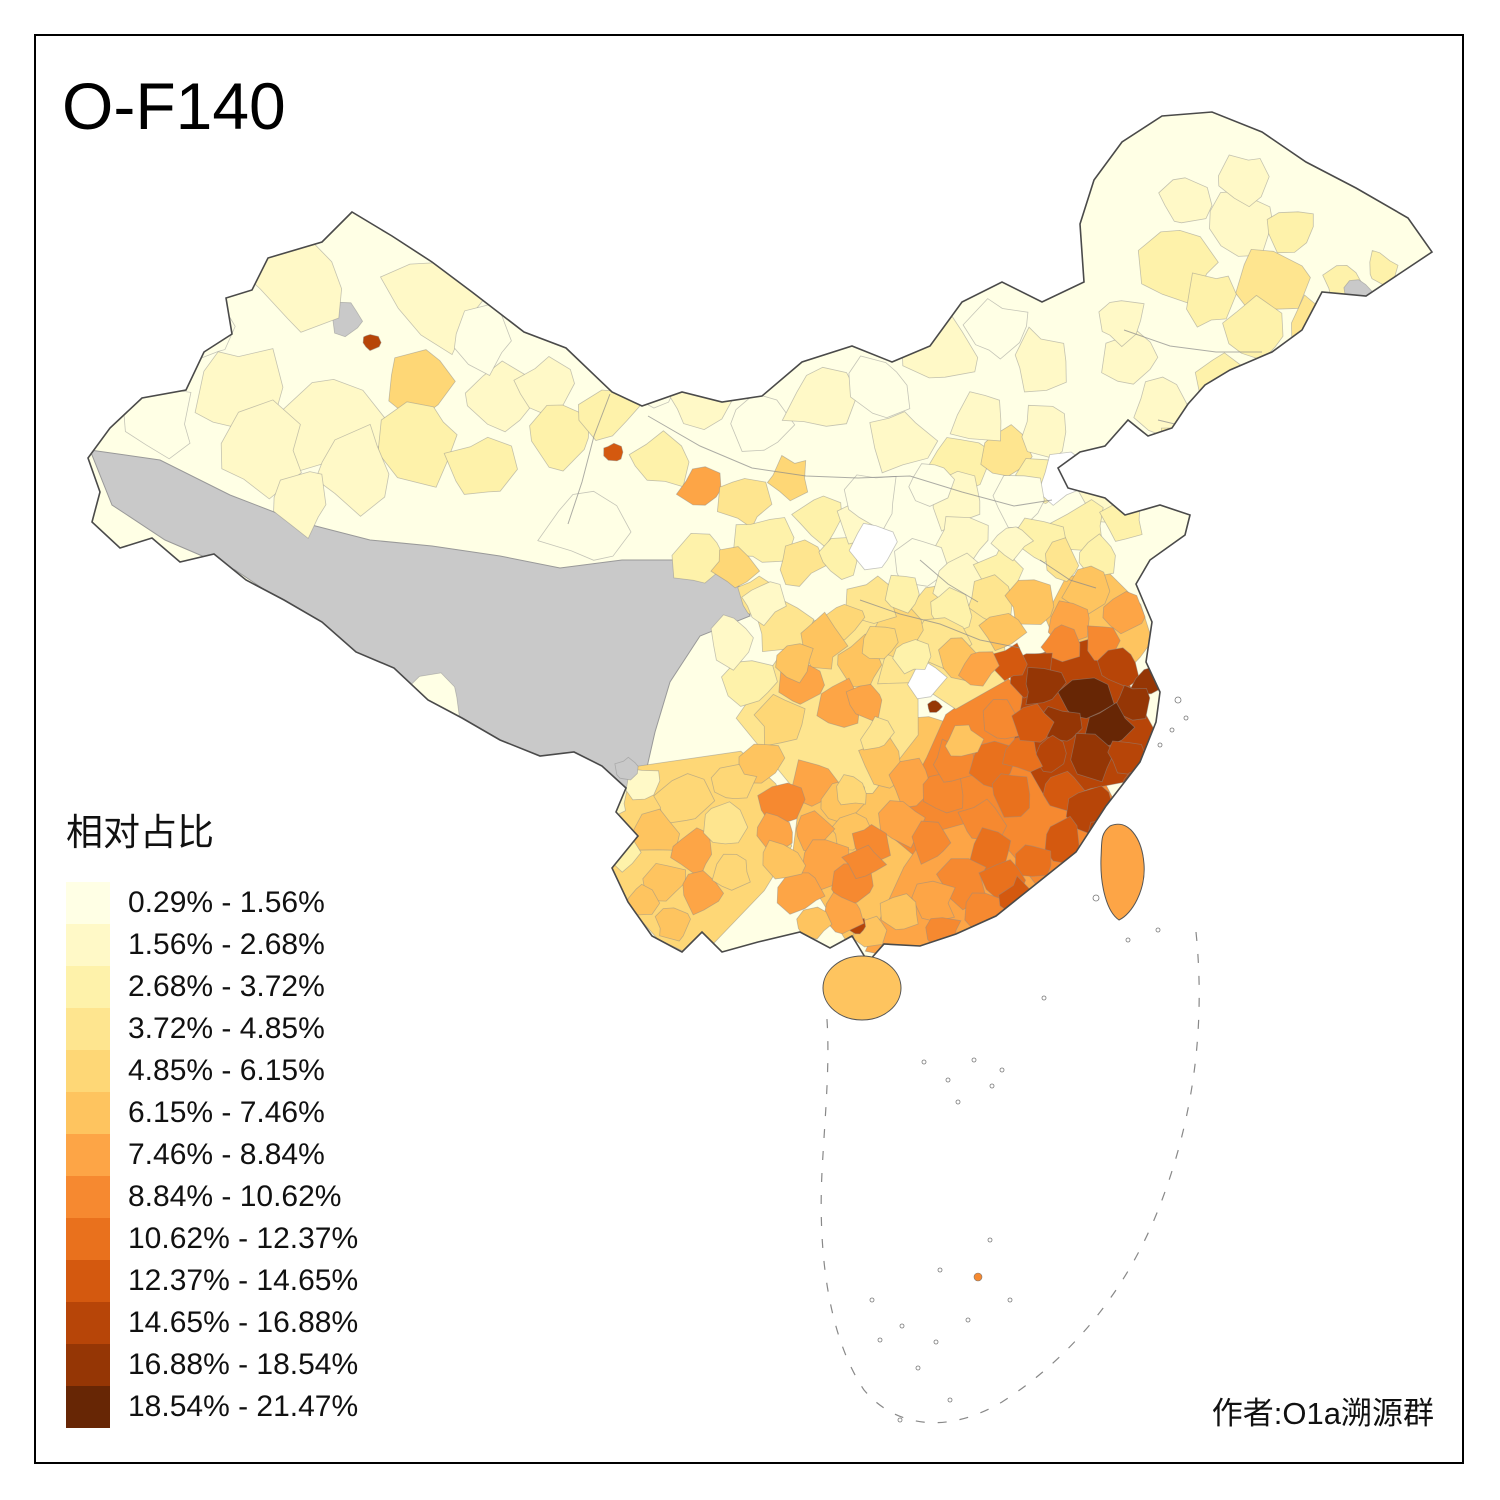 The height and width of the screenshot is (1500, 1500). I want to click on taiwan-island, so click(1122, 872).